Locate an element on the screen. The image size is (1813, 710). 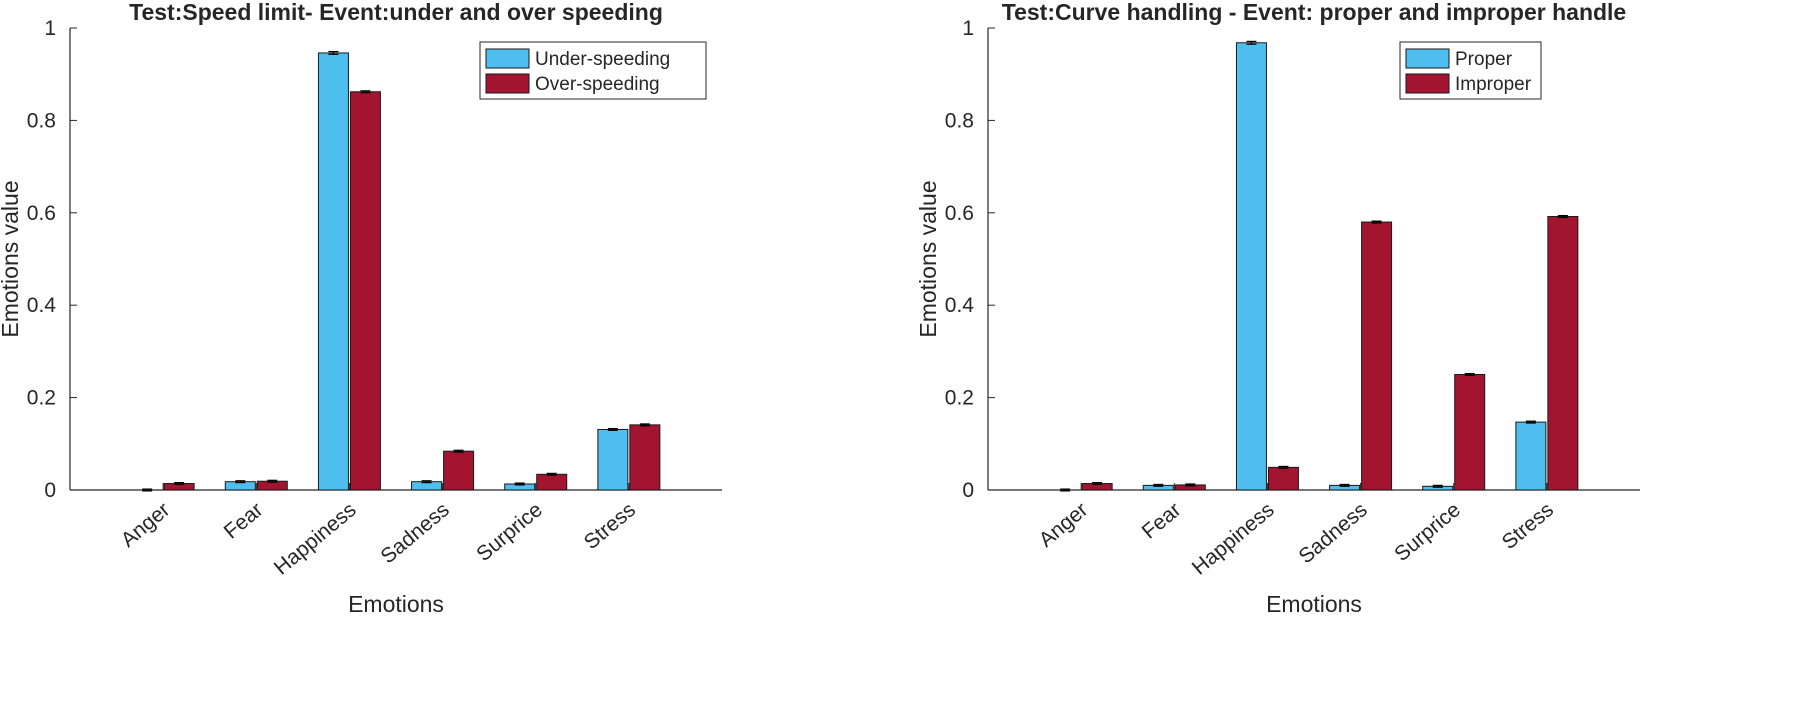
legend-label: Proper is located at coordinates (1484, 59).